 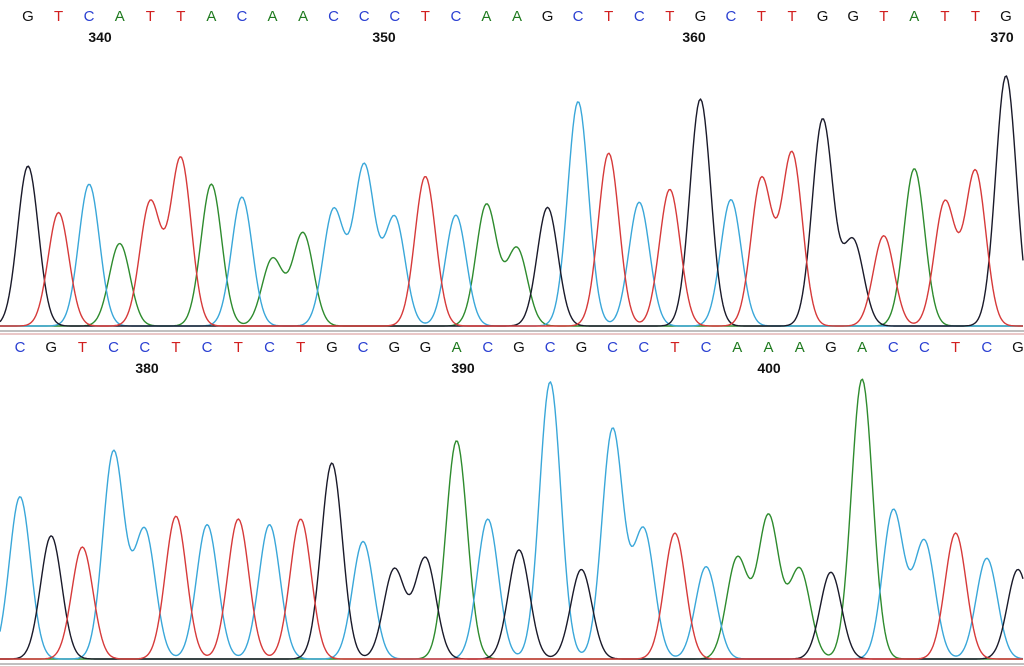 What do you see at coordinates (1002, 37) in the screenshot?
I see `position-label: 370` at bounding box center [1002, 37].